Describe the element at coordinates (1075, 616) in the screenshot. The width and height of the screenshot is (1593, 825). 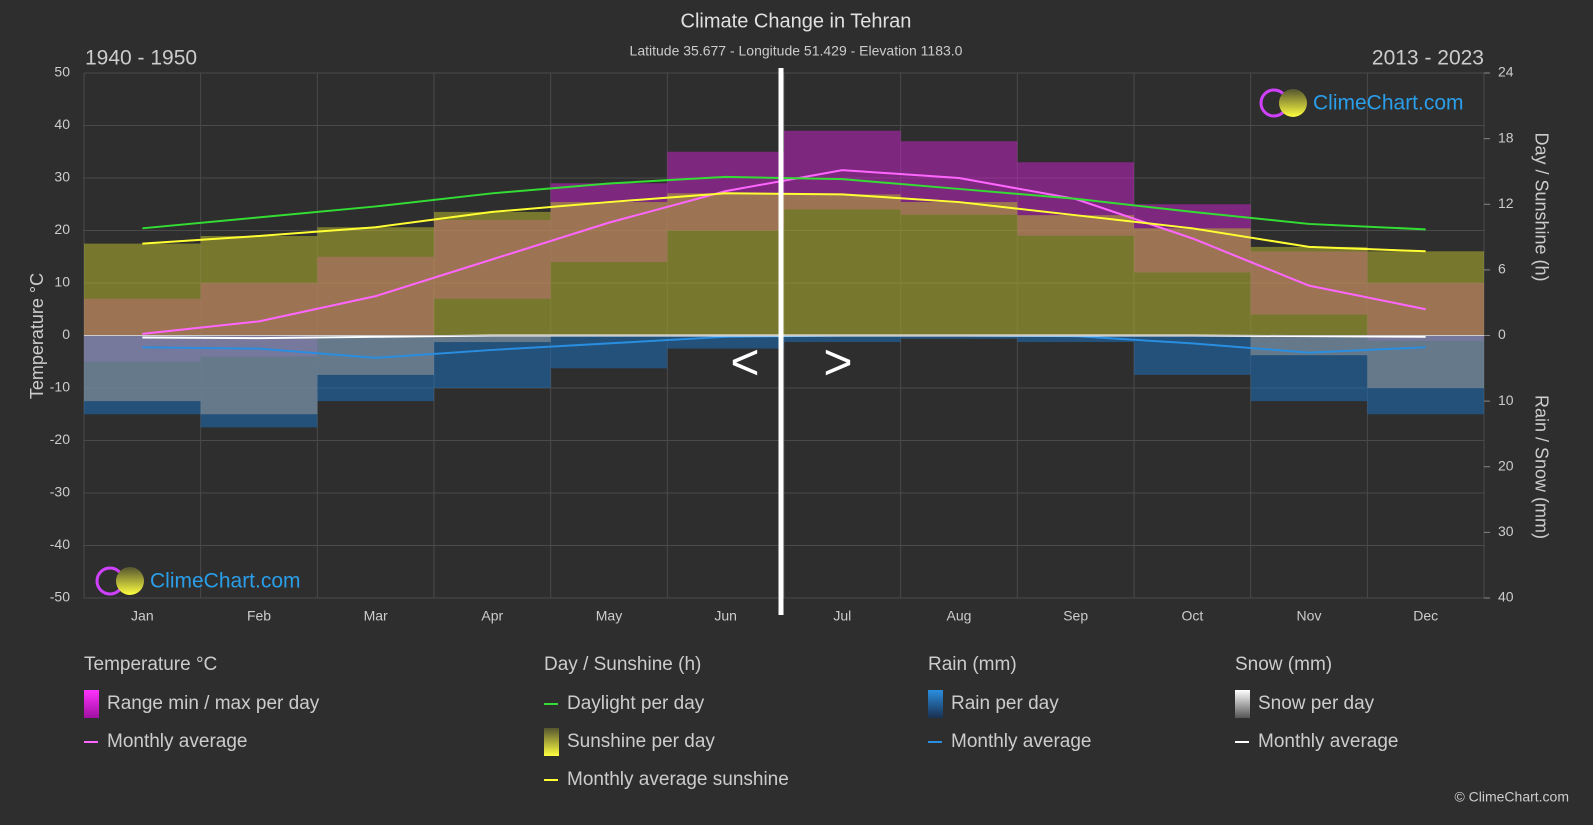
I see `x-tick-label: Sep` at that location.